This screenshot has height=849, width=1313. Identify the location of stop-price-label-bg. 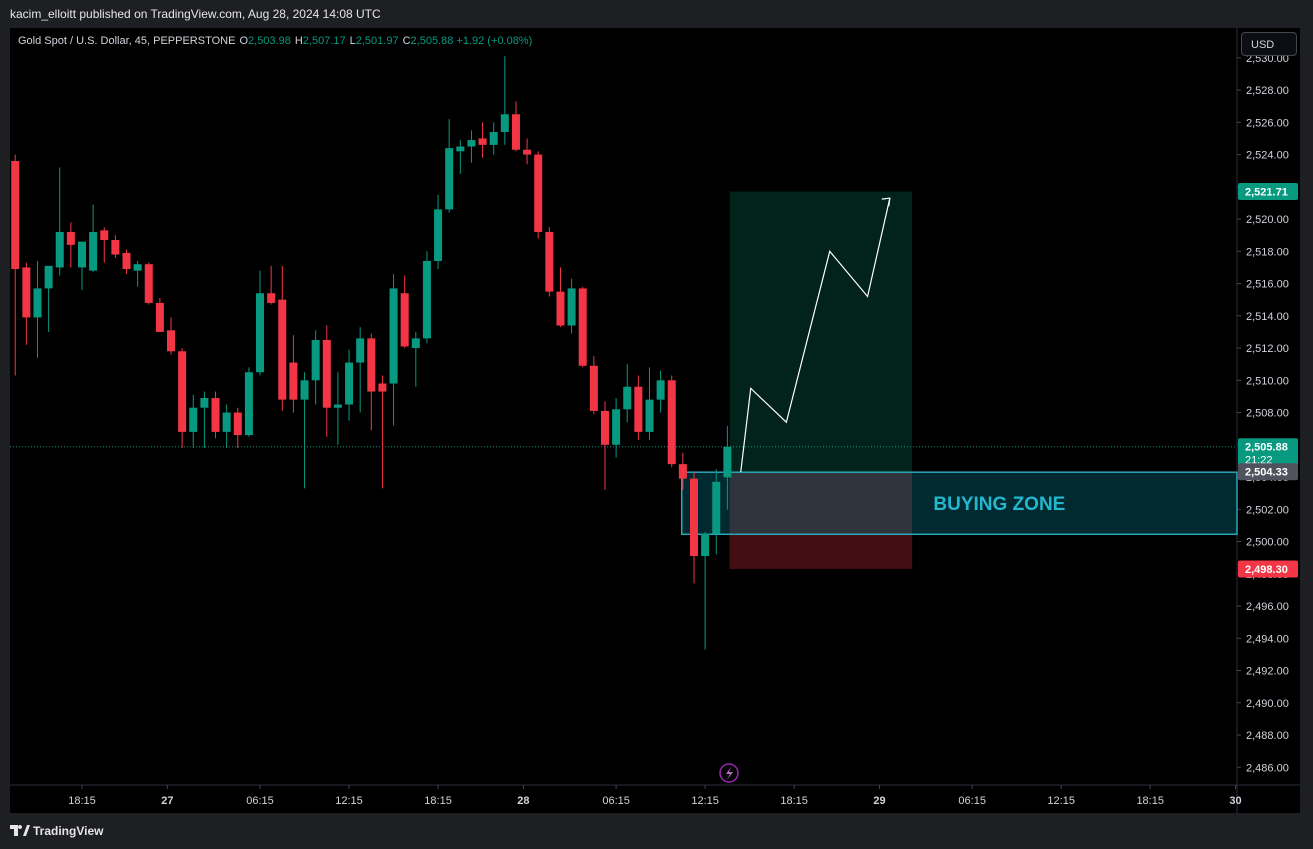
(1268, 569).